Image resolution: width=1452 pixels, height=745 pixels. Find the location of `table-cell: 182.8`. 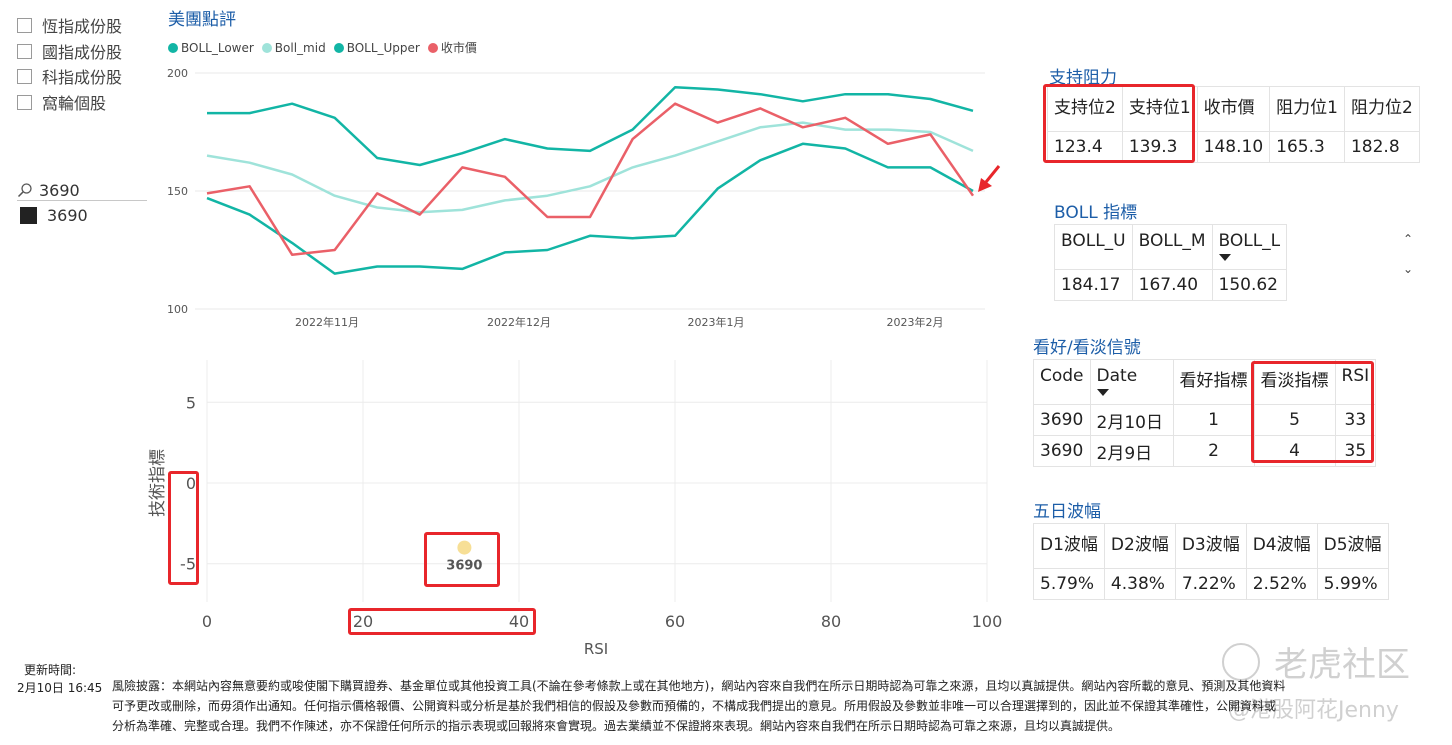

table-cell: 182.8 is located at coordinates (1381, 147).